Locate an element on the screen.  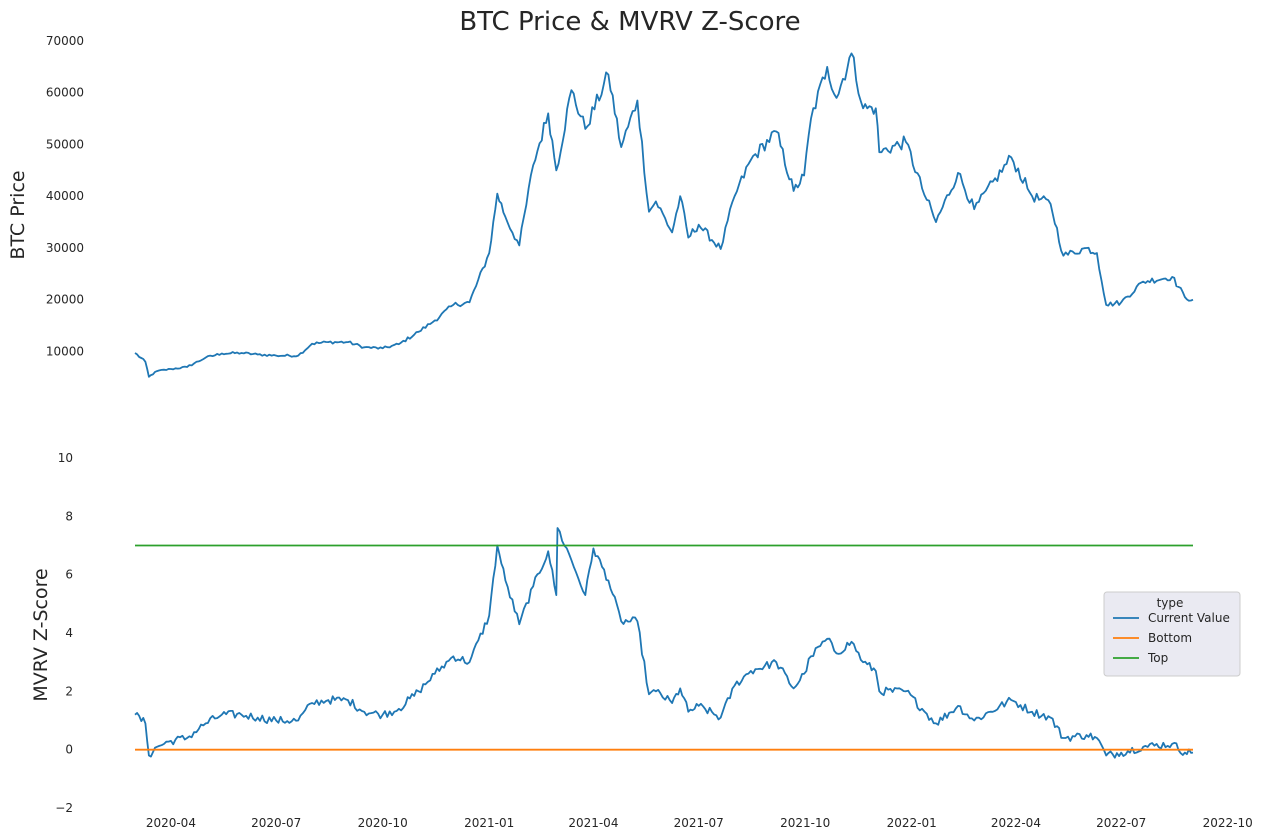
legend-item-label: Top is located at coordinates (1157, 658).